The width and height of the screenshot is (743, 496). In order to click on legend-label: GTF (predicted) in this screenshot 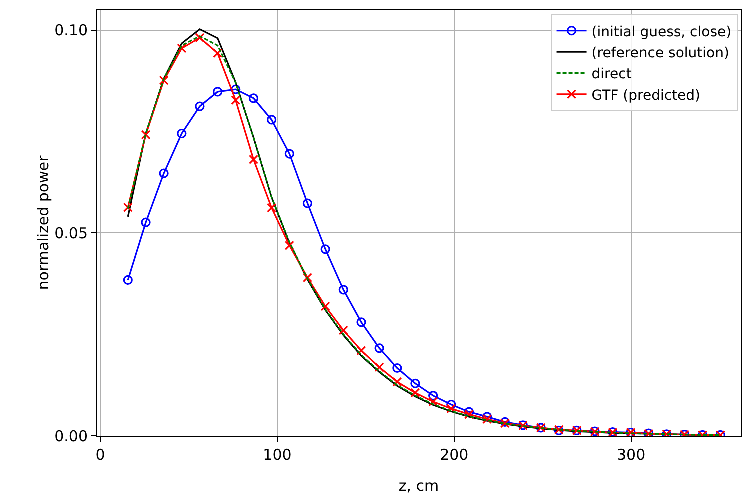, I will do `click(646, 96)`.